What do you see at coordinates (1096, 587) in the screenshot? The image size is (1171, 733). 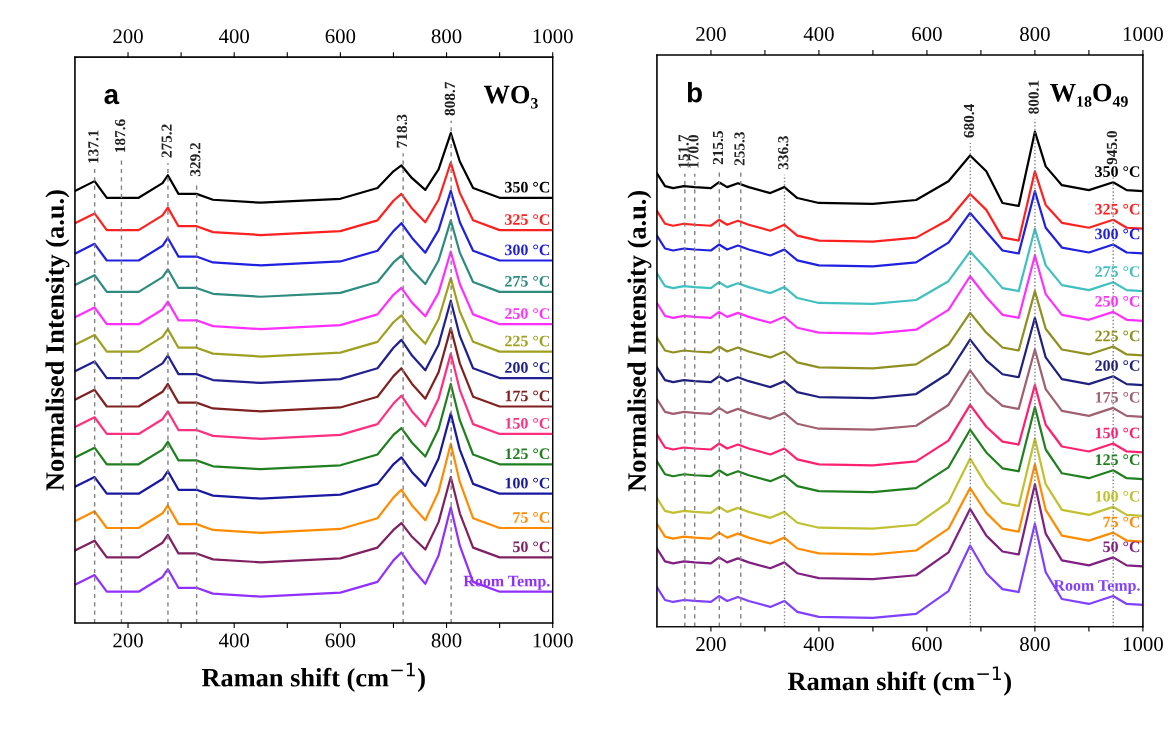 I see `series-label: Room Temp.` at bounding box center [1096, 587].